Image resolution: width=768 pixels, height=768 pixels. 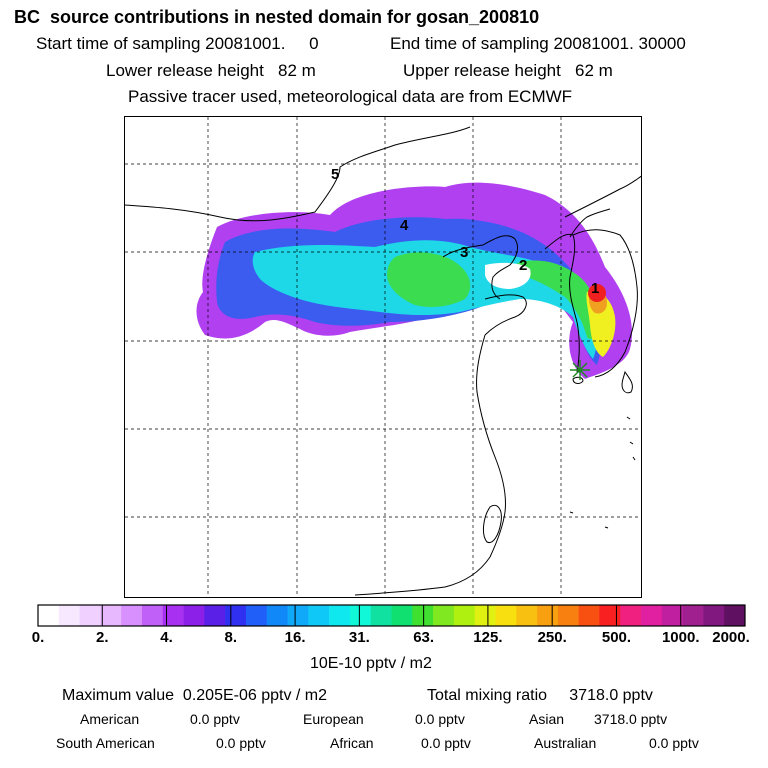 What do you see at coordinates (333, 719) in the screenshot?
I see `european-label: European` at bounding box center [333, 719].